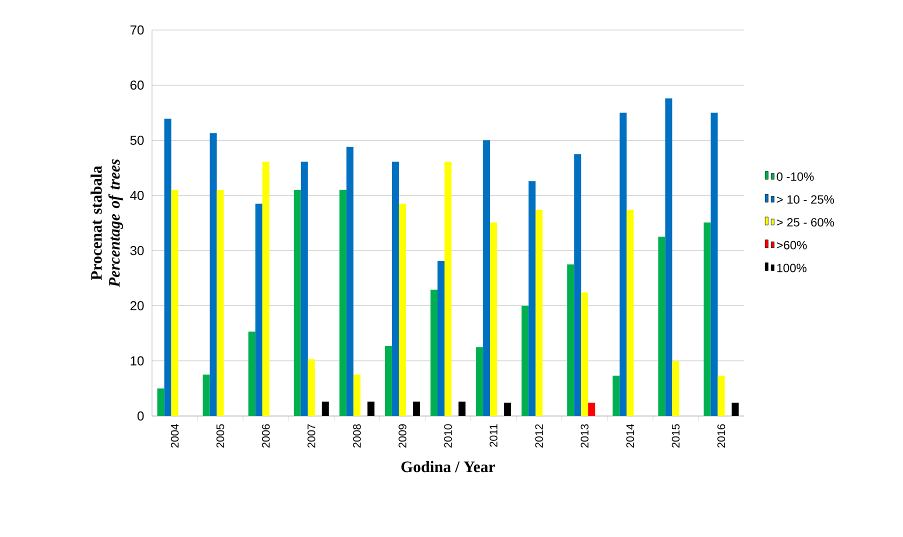 The width and height of the screenshot is (903, 537). What do you see at coordinates (106, 223) in the screenshot?
I see `y-axis-title: Procenat stabala Percentage of trees` at bounding box center [106, 223].